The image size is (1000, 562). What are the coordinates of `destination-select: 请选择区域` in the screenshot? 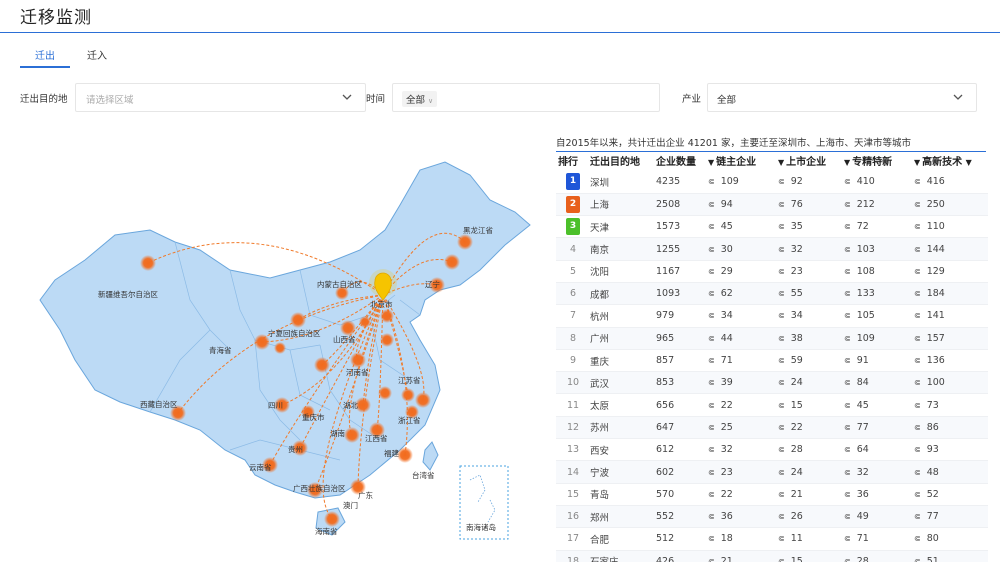 It's located at (220, 97).